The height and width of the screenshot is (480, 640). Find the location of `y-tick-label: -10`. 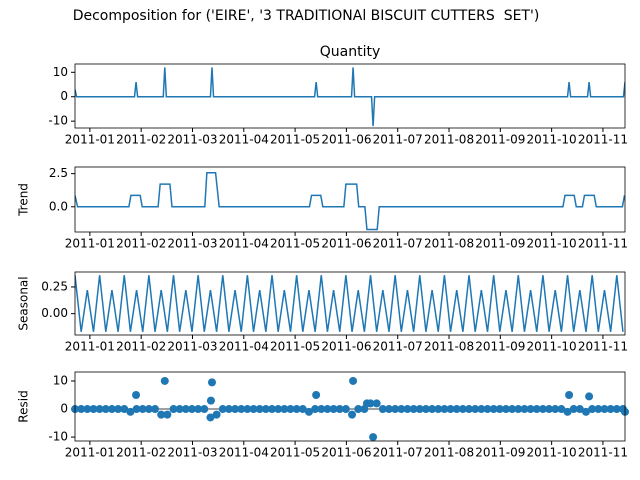

y-tick-label: -10 is located at coordinates (58, 121).